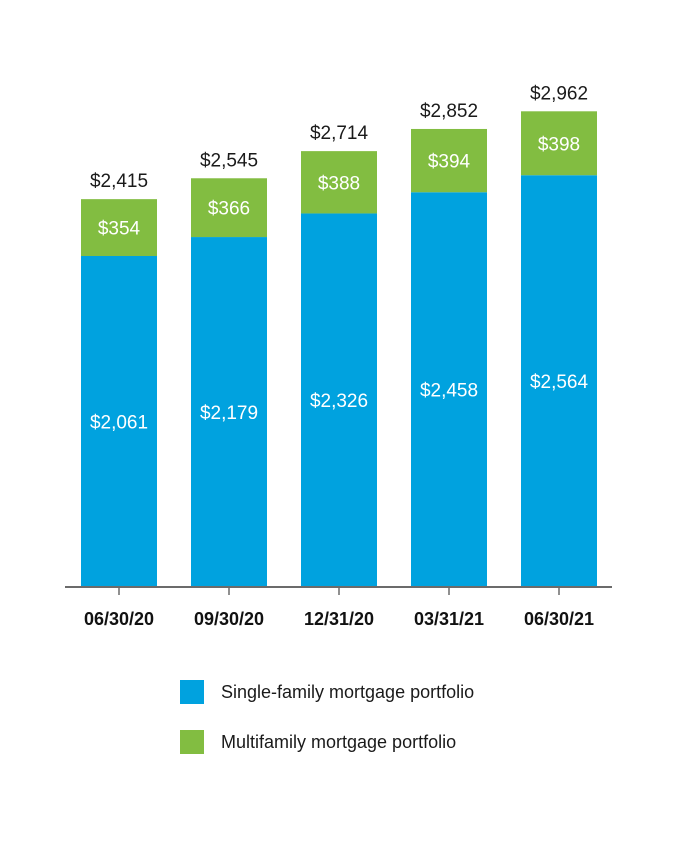 The height and width of the screenshot is (842, 676). Describe the element at coordinates (119, 181) in the screenshot. I see `data-label-total: $2,415` at that location.